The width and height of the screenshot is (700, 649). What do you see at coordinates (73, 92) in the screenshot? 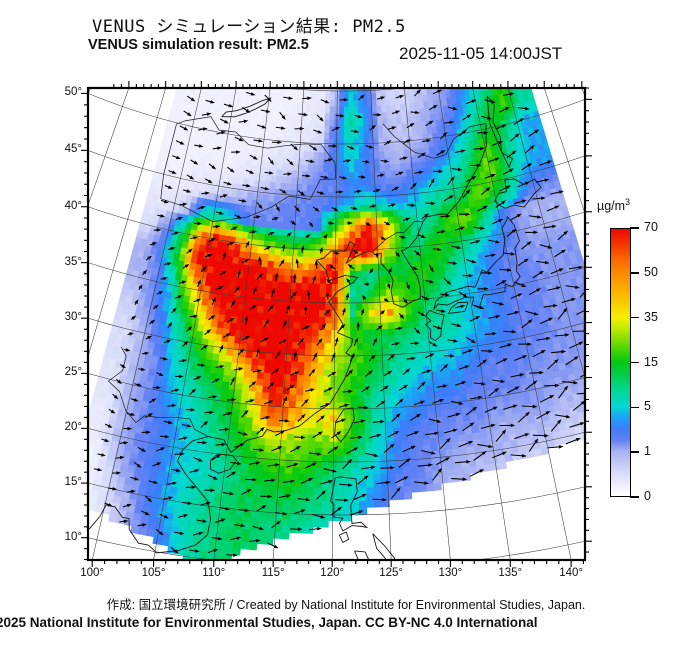
I see `lat-axis-label: 50°` at bounding box center [73, 92].